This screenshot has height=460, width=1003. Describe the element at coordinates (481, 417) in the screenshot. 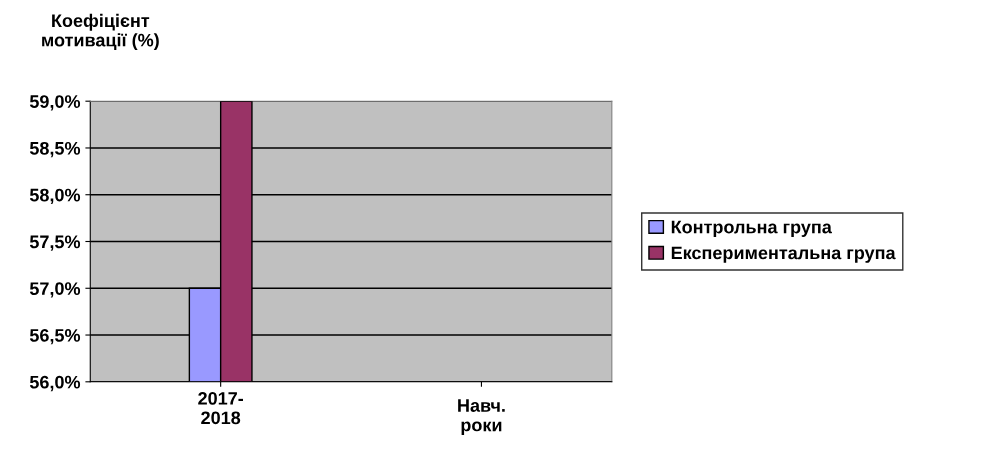

I see `x-axis-title: Навч. роки` at that location.